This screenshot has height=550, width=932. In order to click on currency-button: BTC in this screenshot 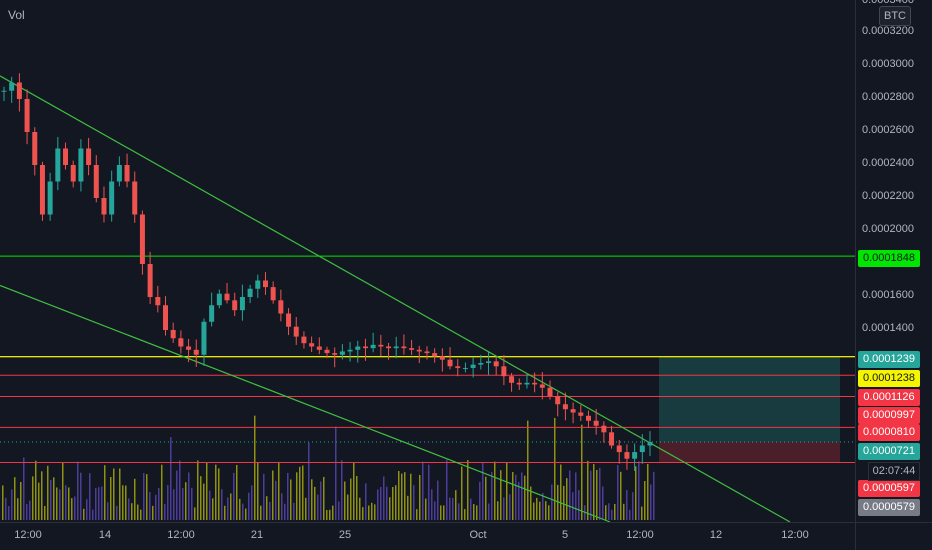, I will do `click(895, 16)`.